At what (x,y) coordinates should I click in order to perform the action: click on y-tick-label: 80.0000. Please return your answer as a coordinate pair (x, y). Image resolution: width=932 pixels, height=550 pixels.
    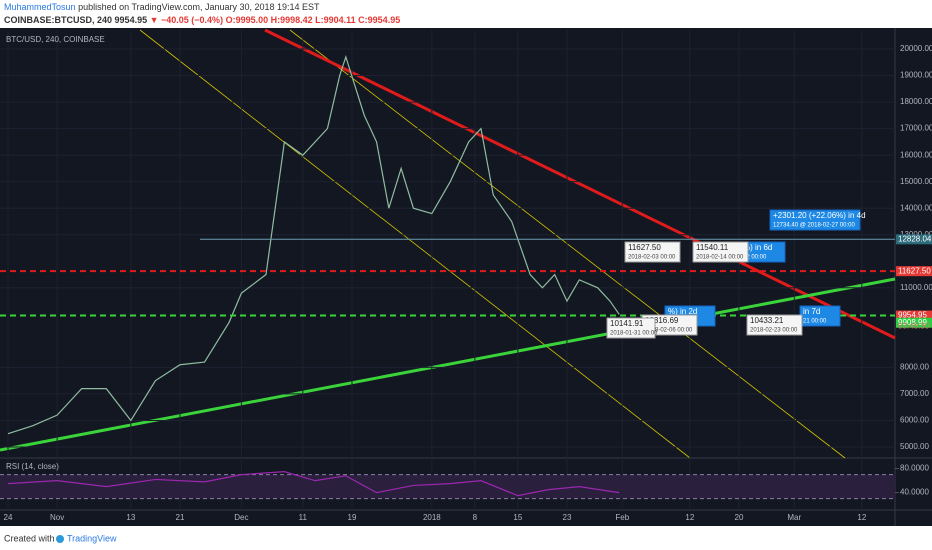
    Looking at the image, I should click on (914, 468).